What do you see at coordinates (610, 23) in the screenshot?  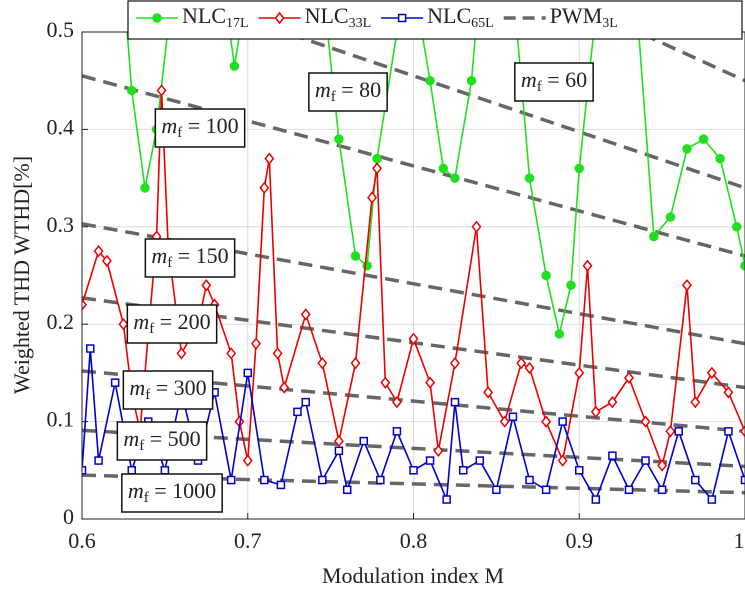 I see `legend-sub: 3L` at bounding box center [610, 23].